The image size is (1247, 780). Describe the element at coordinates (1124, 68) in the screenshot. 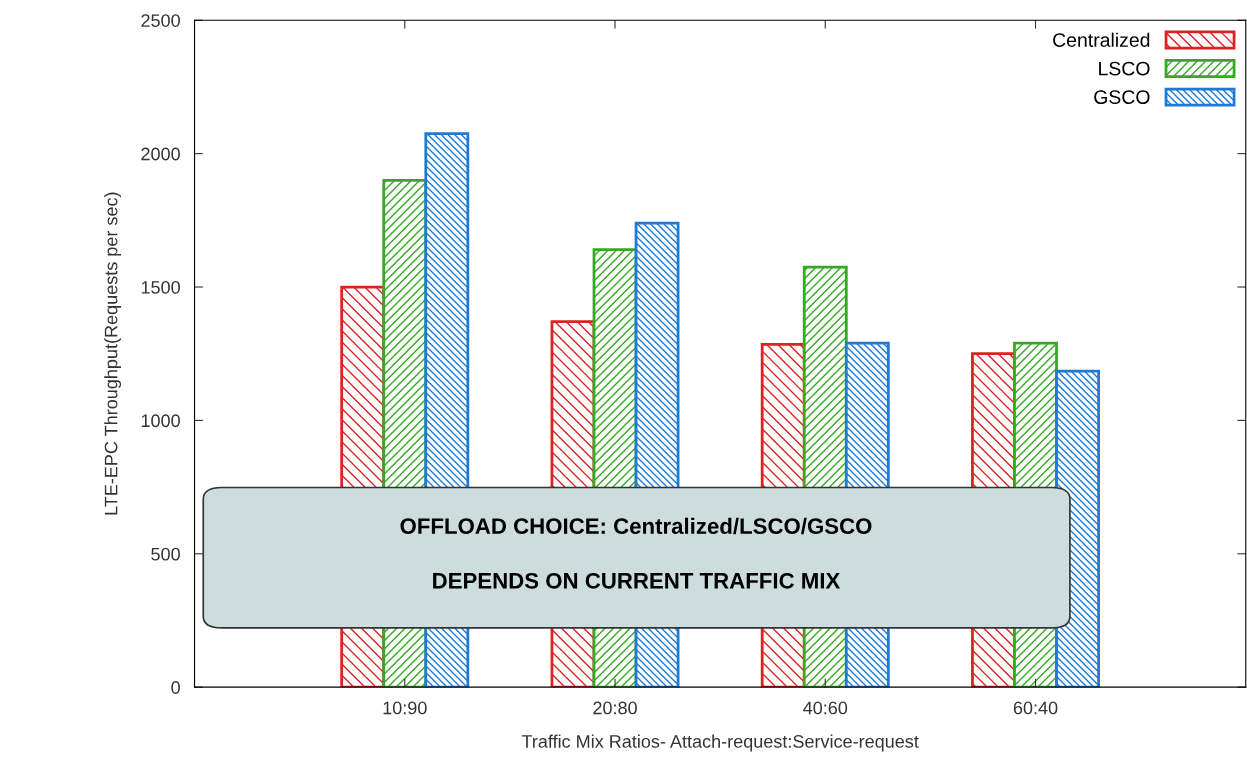

I see `legend-label: LSCO` at that location.